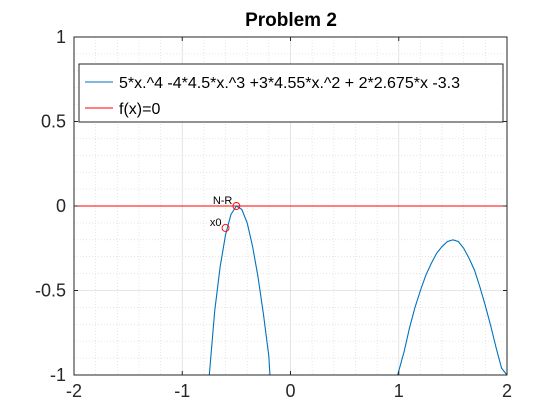 The height and width of the screenshot is (420, 560). I want to click on marker-x0, so click(225, 228).